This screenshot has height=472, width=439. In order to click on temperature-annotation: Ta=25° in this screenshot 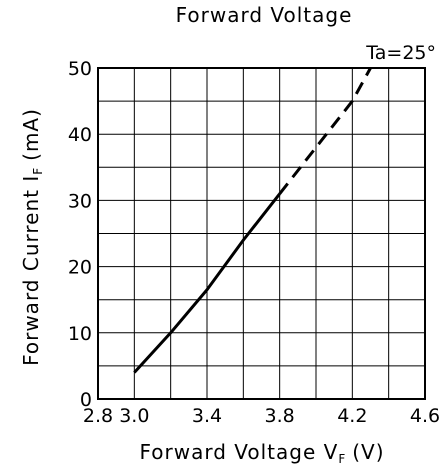, I will do `click(400, 53)`.